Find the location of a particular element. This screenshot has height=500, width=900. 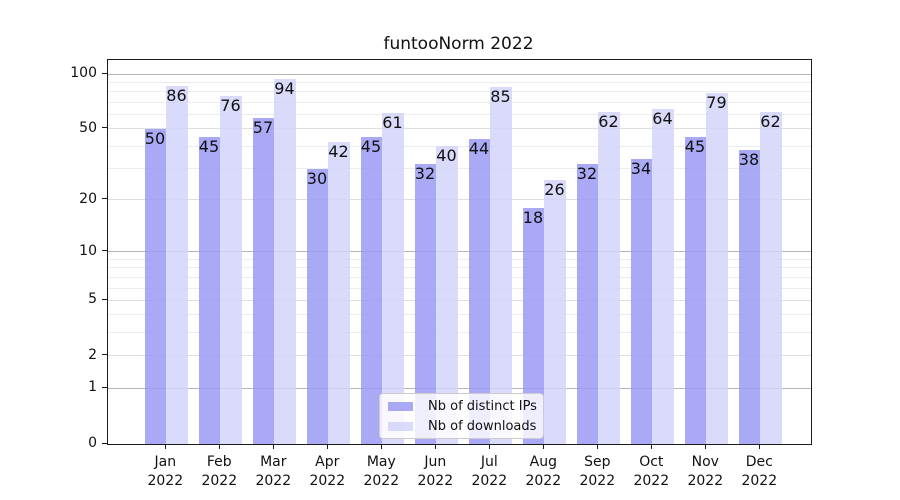

x-tick-label-jan: Jan 2022 is located at coordinates (165, 472).